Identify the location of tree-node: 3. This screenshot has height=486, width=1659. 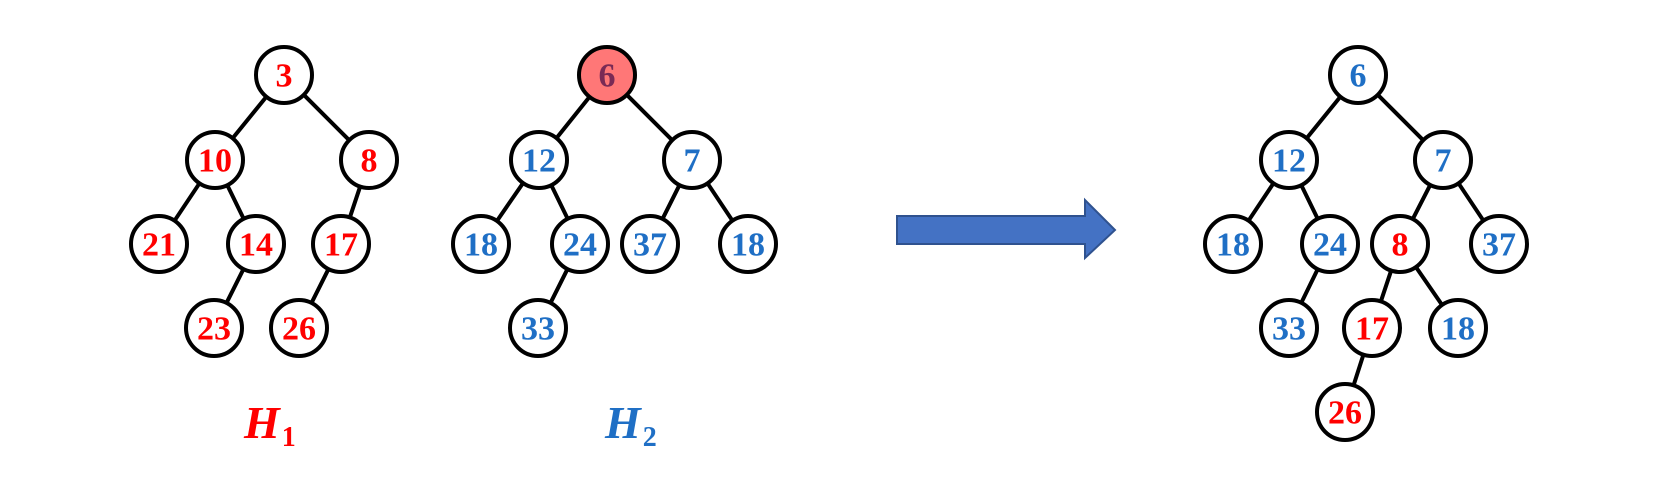
(284, 75).